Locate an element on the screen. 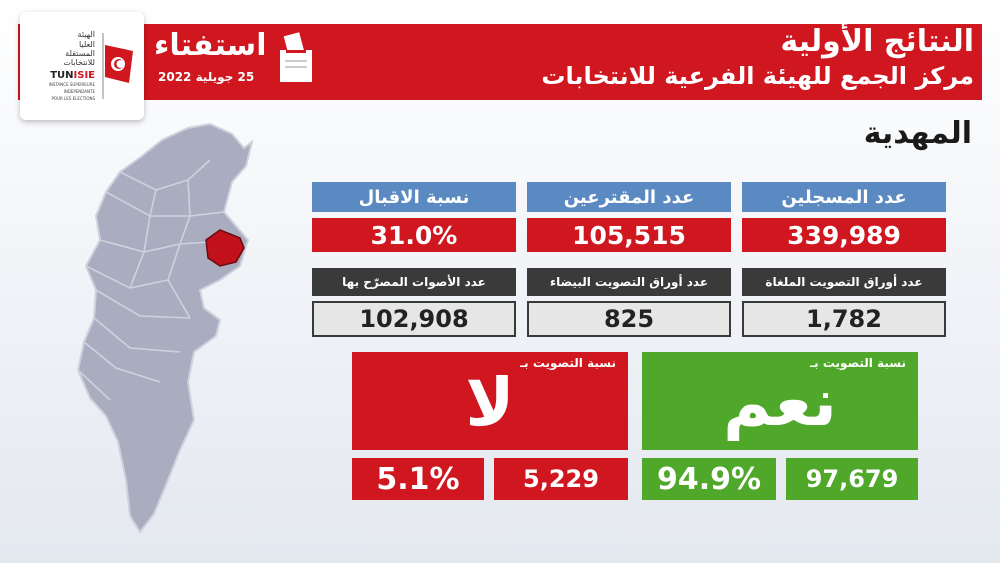  vote-yes-percent: 94.9% is located at coordinates (709, 479).